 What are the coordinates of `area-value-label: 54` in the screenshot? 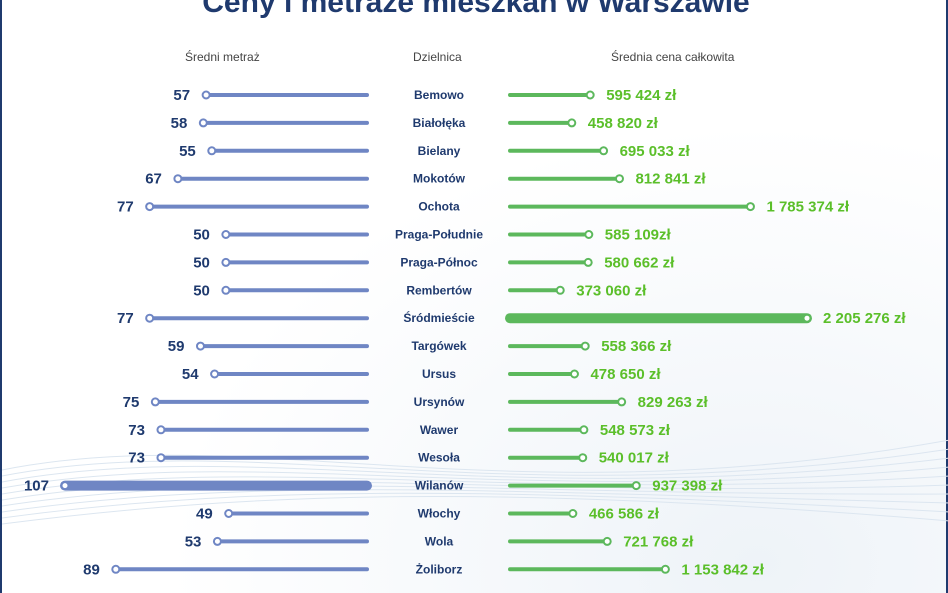 It's located at (190, 374).